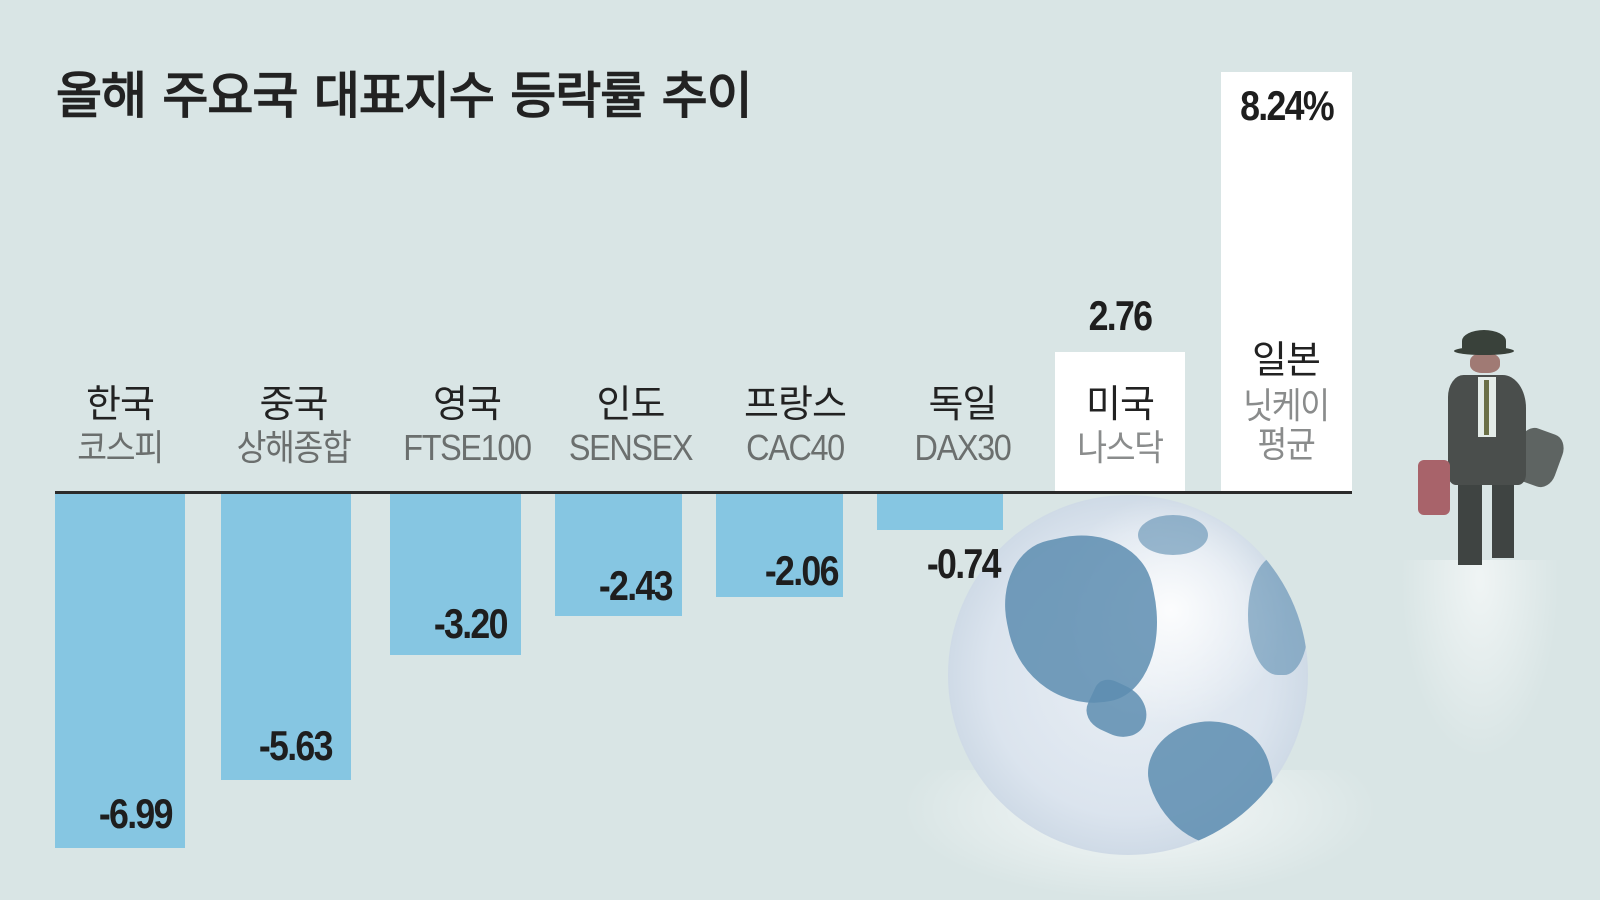 Image resolution: width=1600 pixels, height=900 pixels. Describe the element at coordinates (404, 96) in the screenshot. I see `chart-title: 올해 주요국 대표지수 등락률 추이` at that location.